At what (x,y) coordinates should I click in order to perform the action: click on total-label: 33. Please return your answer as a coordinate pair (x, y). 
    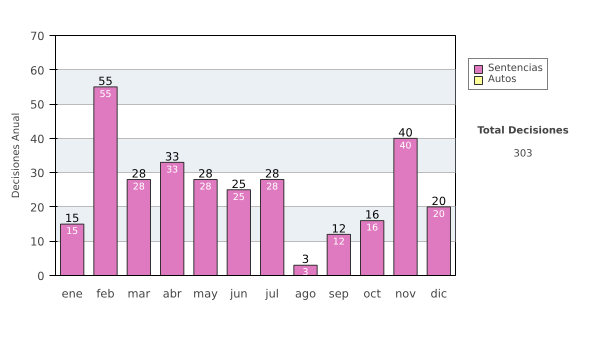
    Looking at the image, I should click on (172, 156).